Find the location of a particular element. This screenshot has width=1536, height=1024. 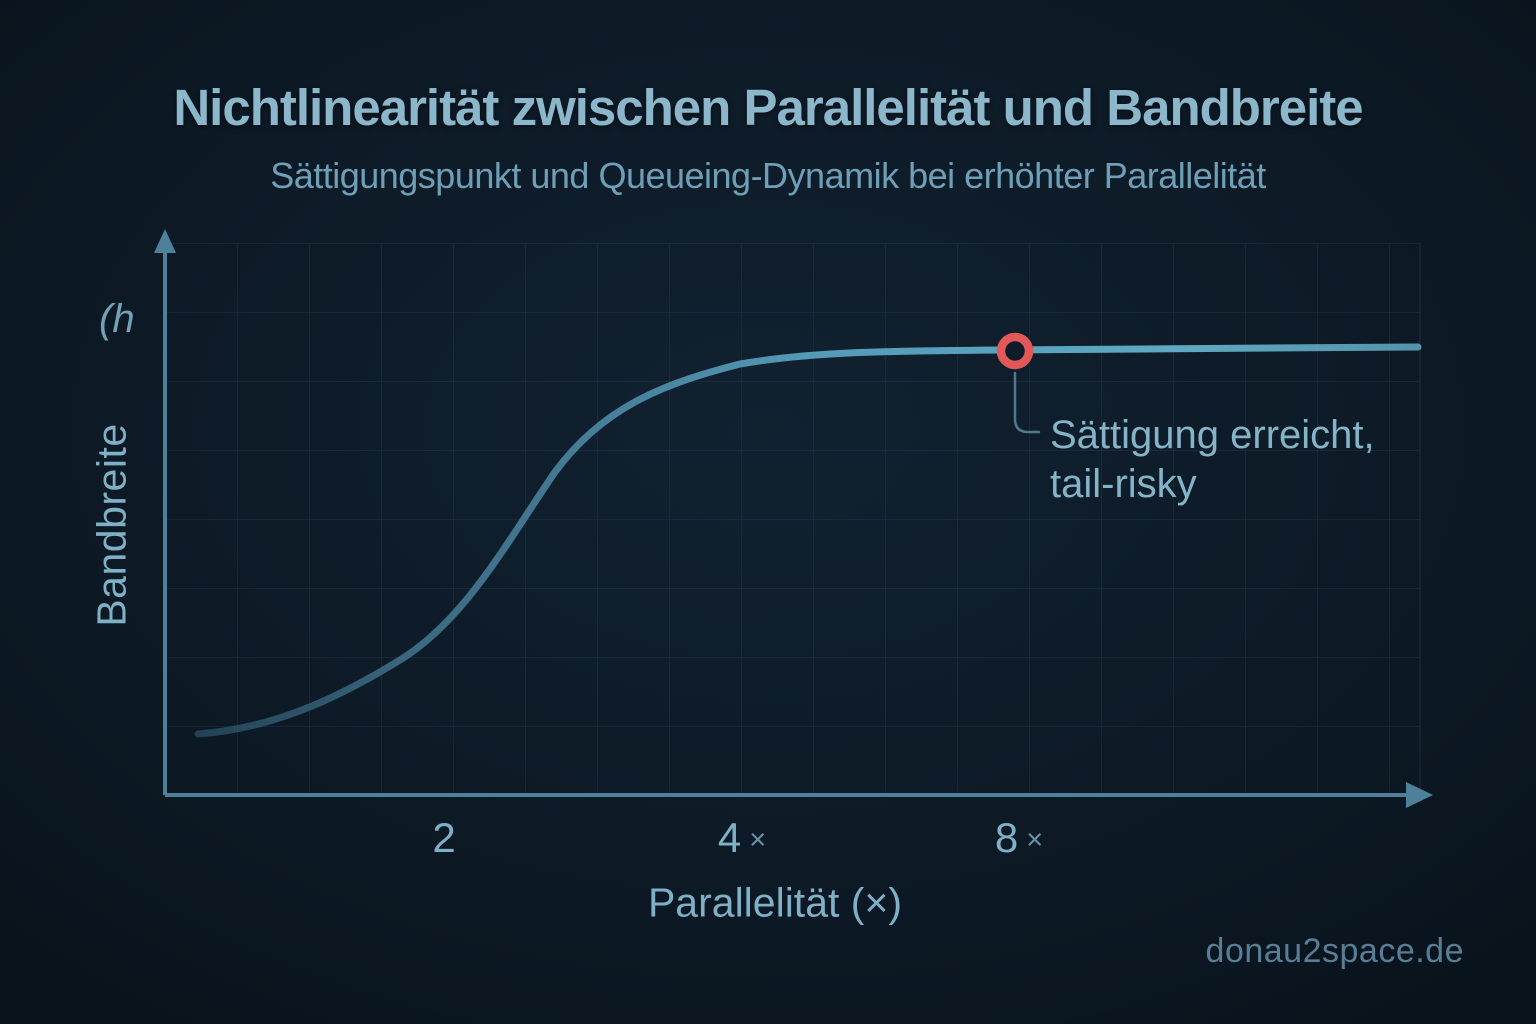

y-axis is located at coordinates (165, 512).